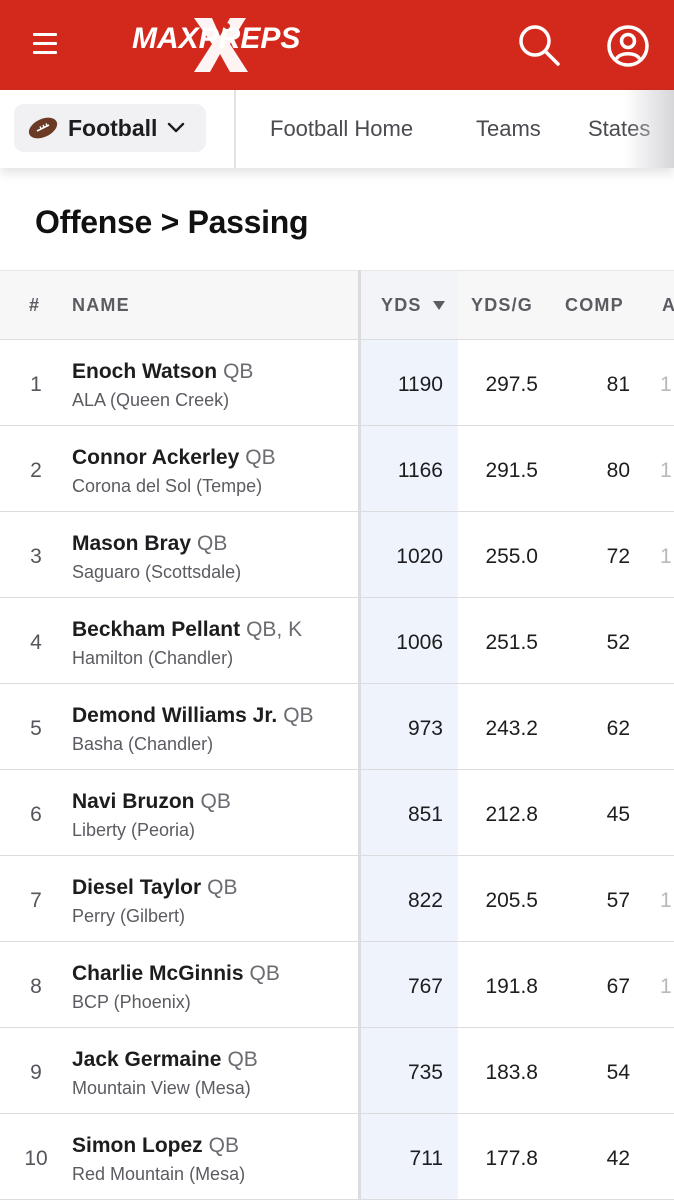 This screenshot has height=1200, width=674. I want to click on school-name-link: Mountain View (Mesa), so click(161, 1088).